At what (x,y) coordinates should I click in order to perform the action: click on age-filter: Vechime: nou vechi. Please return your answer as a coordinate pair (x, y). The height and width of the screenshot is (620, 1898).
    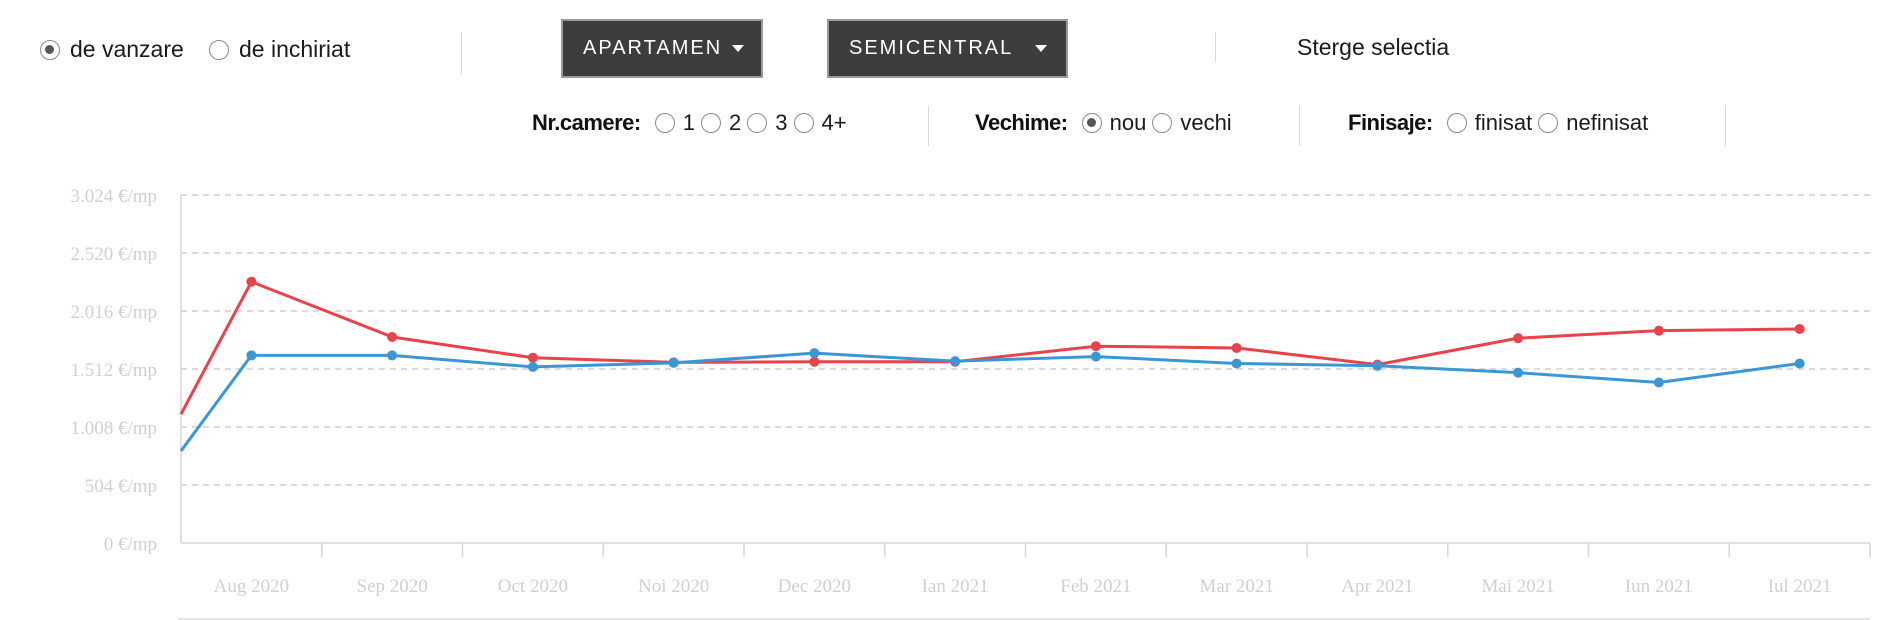
    Looking at the image, I should click on (1106, 123).